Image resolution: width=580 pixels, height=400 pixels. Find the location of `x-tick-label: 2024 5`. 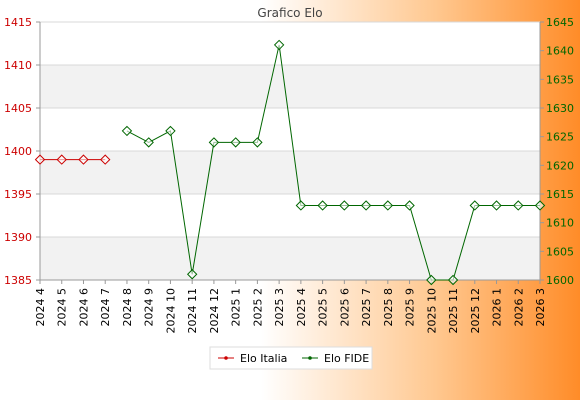

x-tick-label: 2024 5 is located at coordinates (62, 307).